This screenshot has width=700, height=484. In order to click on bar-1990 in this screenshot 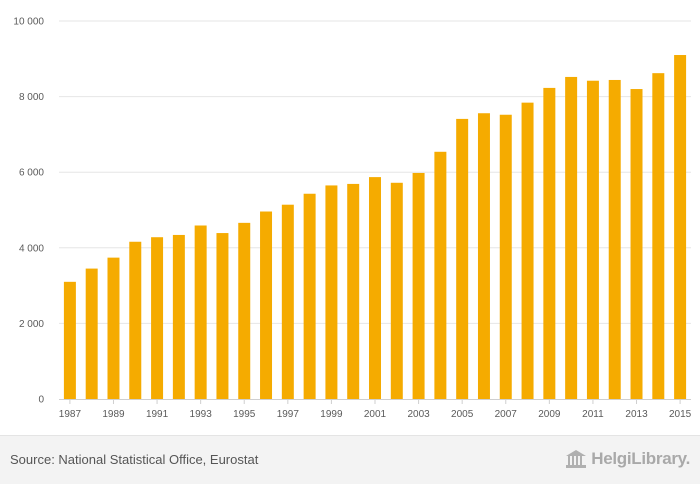, I will do `click(135, 320)`.